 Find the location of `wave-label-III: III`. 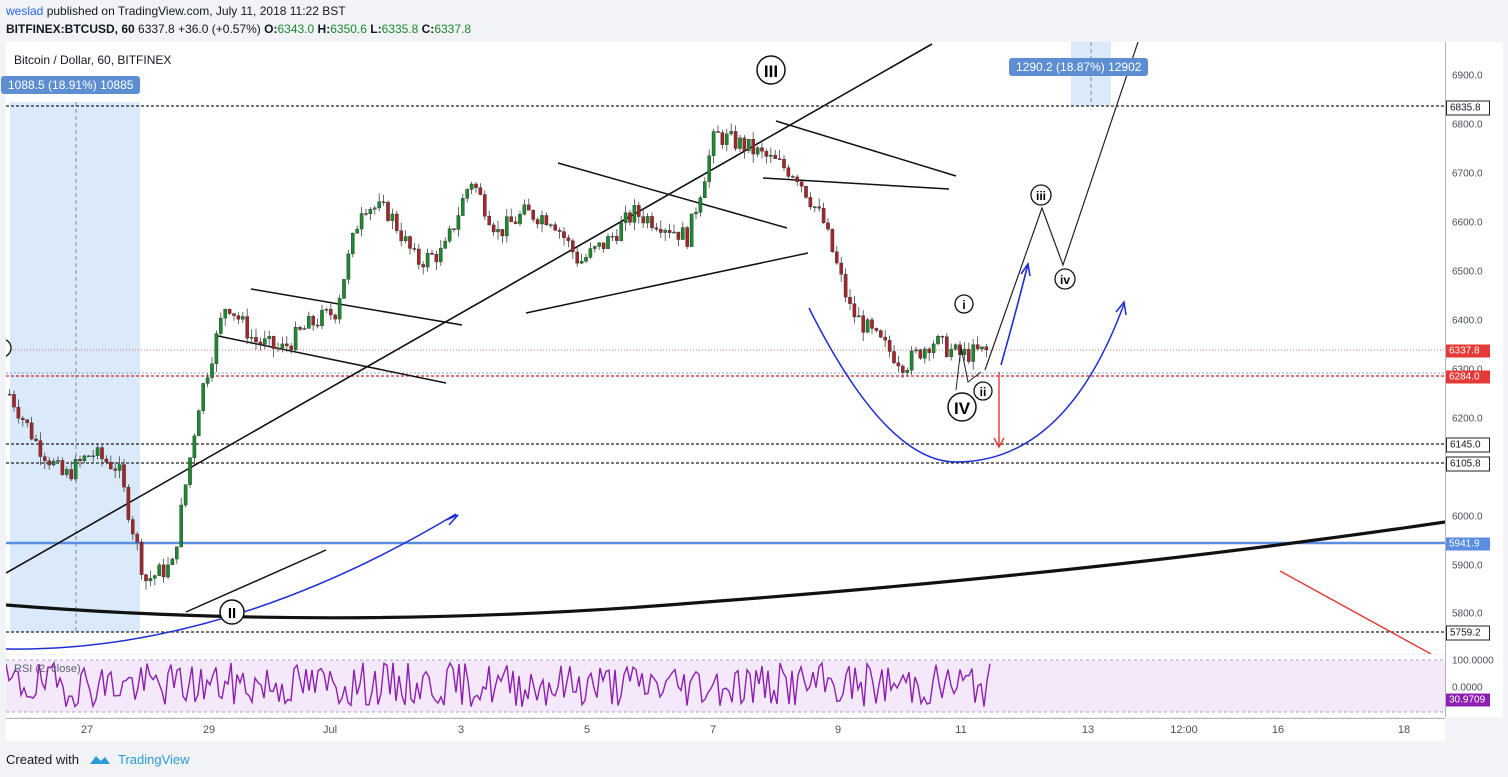

wave-label-III: III is located at coordinates (771, 70).